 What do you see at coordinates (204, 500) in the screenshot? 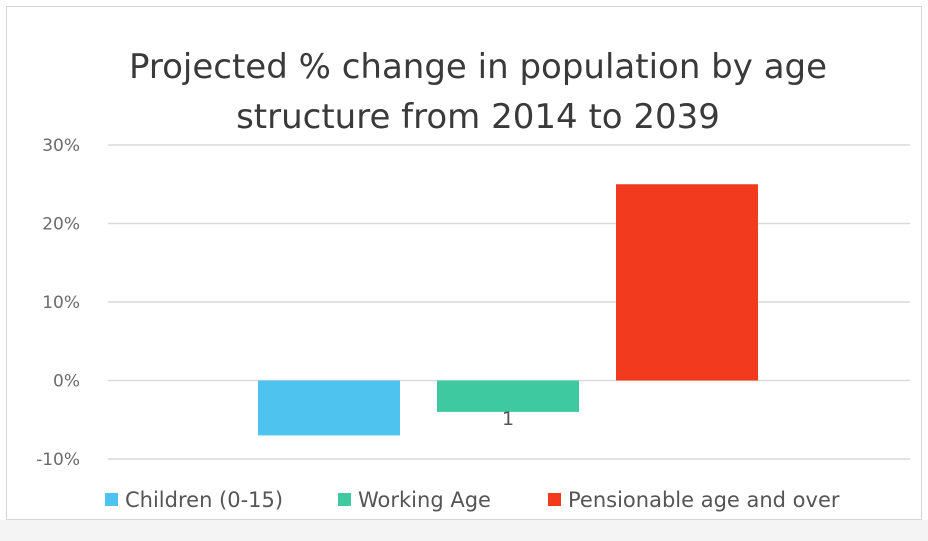
I see `legend-label-children-0-15: Children (0-15)` at bounding box center [204, 500].